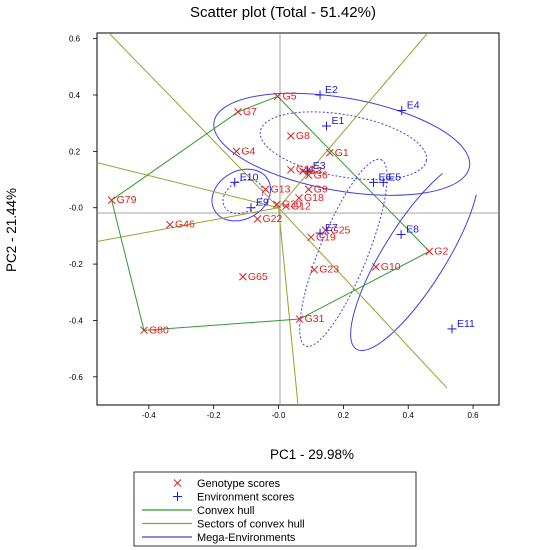 This screenshot has height=550, width=546. I want to click on environment-label: E5, so click(394, 177).